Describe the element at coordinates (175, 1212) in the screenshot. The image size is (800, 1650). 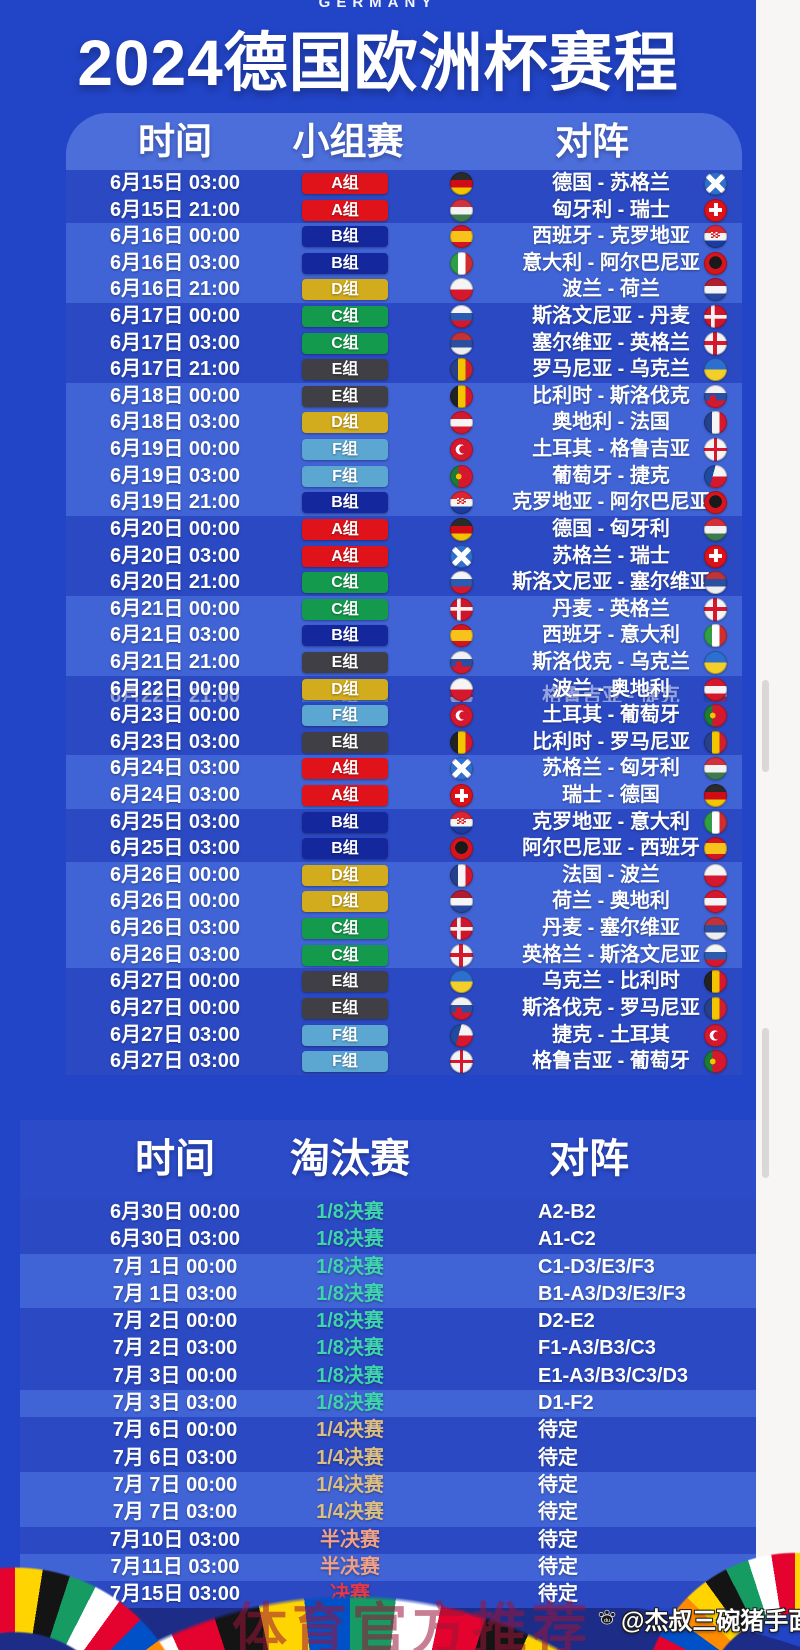
I see `match-time: 6月30日 00:00` at that location.